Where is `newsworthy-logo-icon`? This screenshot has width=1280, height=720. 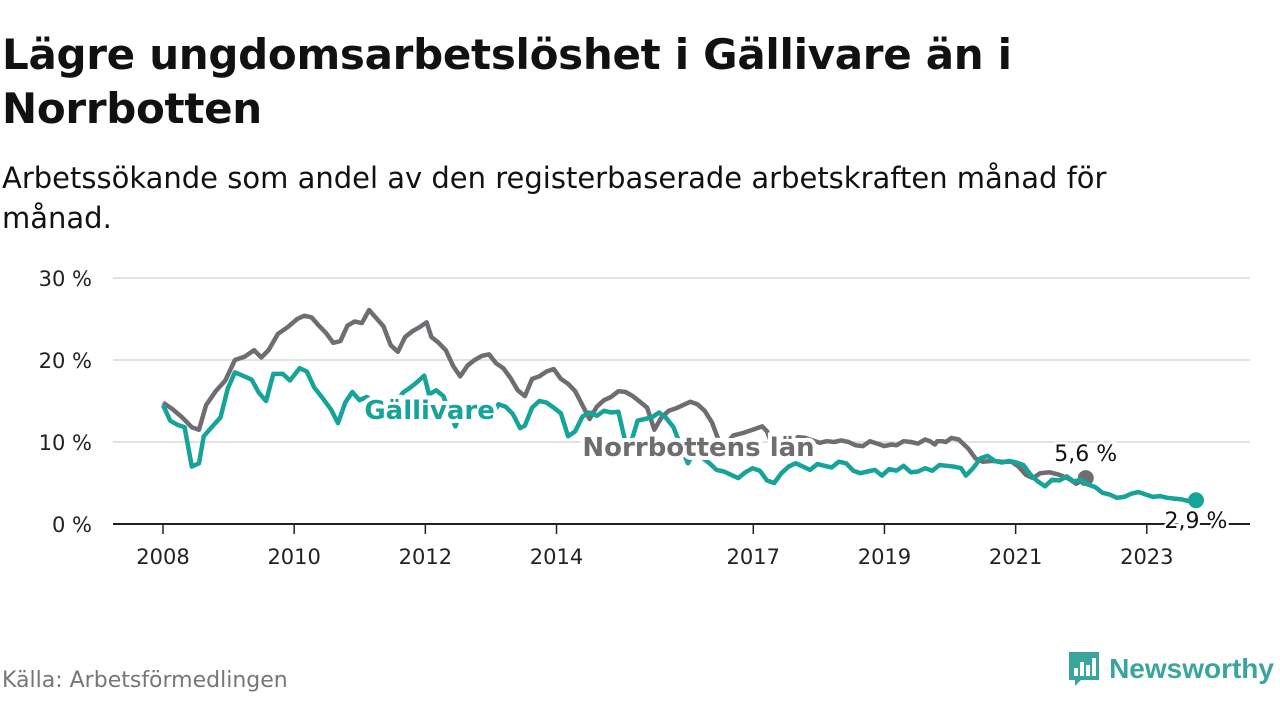
newsworthy-logo-icon is located at coordinates (1084, 669).